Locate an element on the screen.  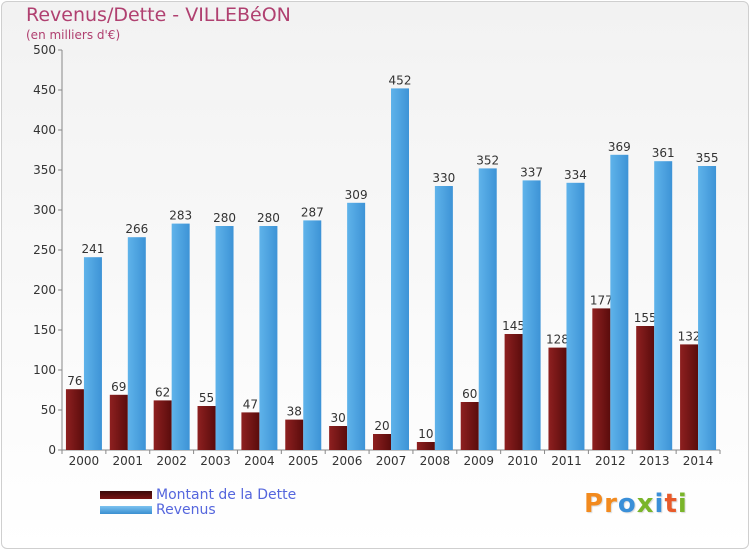
x-tick-label: 2012 is located at coordinates (610, 461).